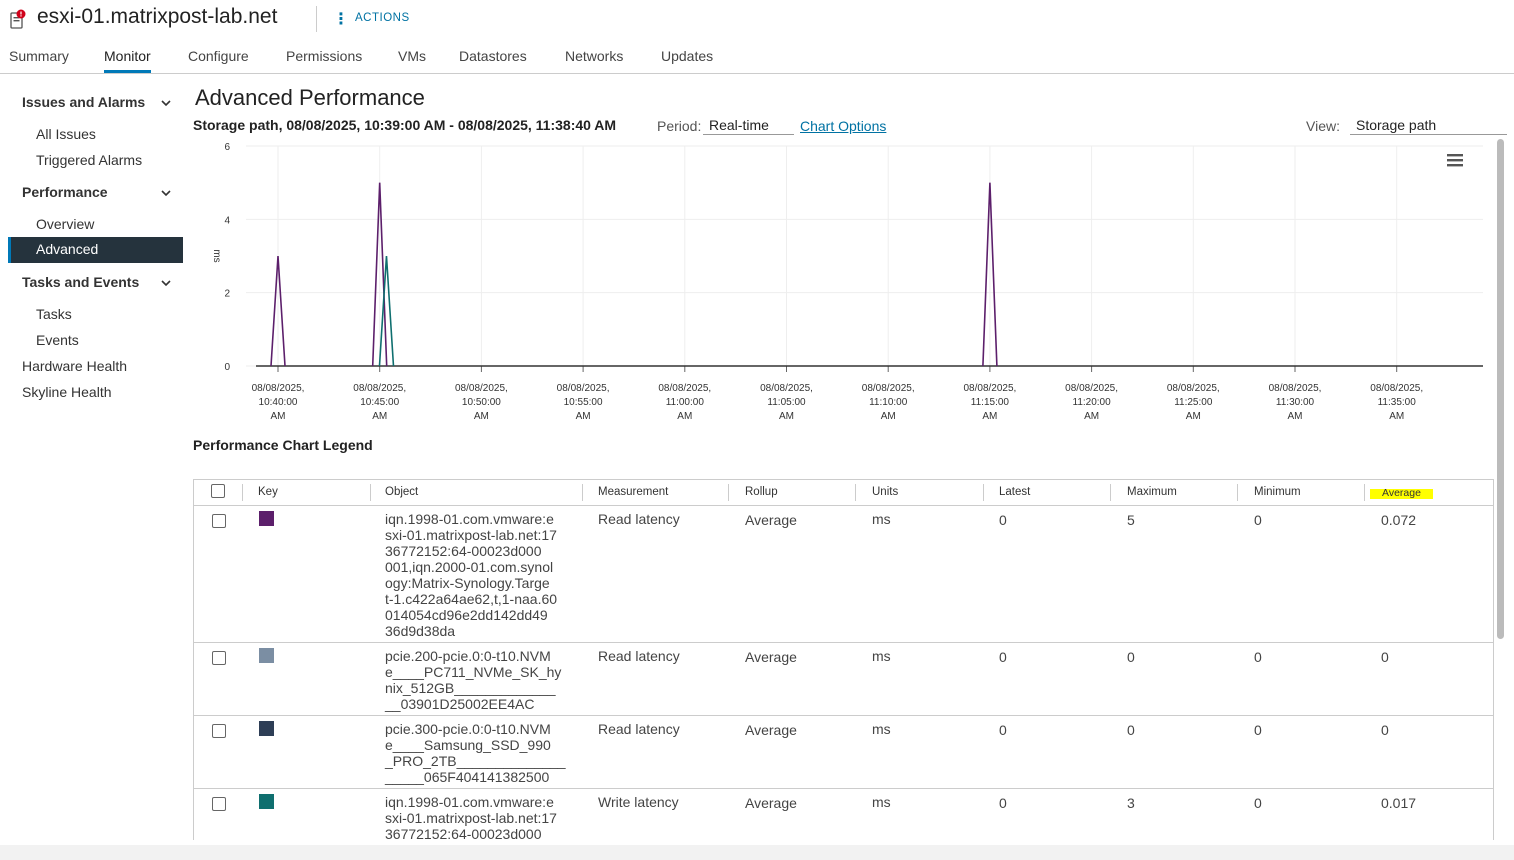  Describe the element at coordinates (316, 19) in the screenshot. I see `header-divider` at that location.